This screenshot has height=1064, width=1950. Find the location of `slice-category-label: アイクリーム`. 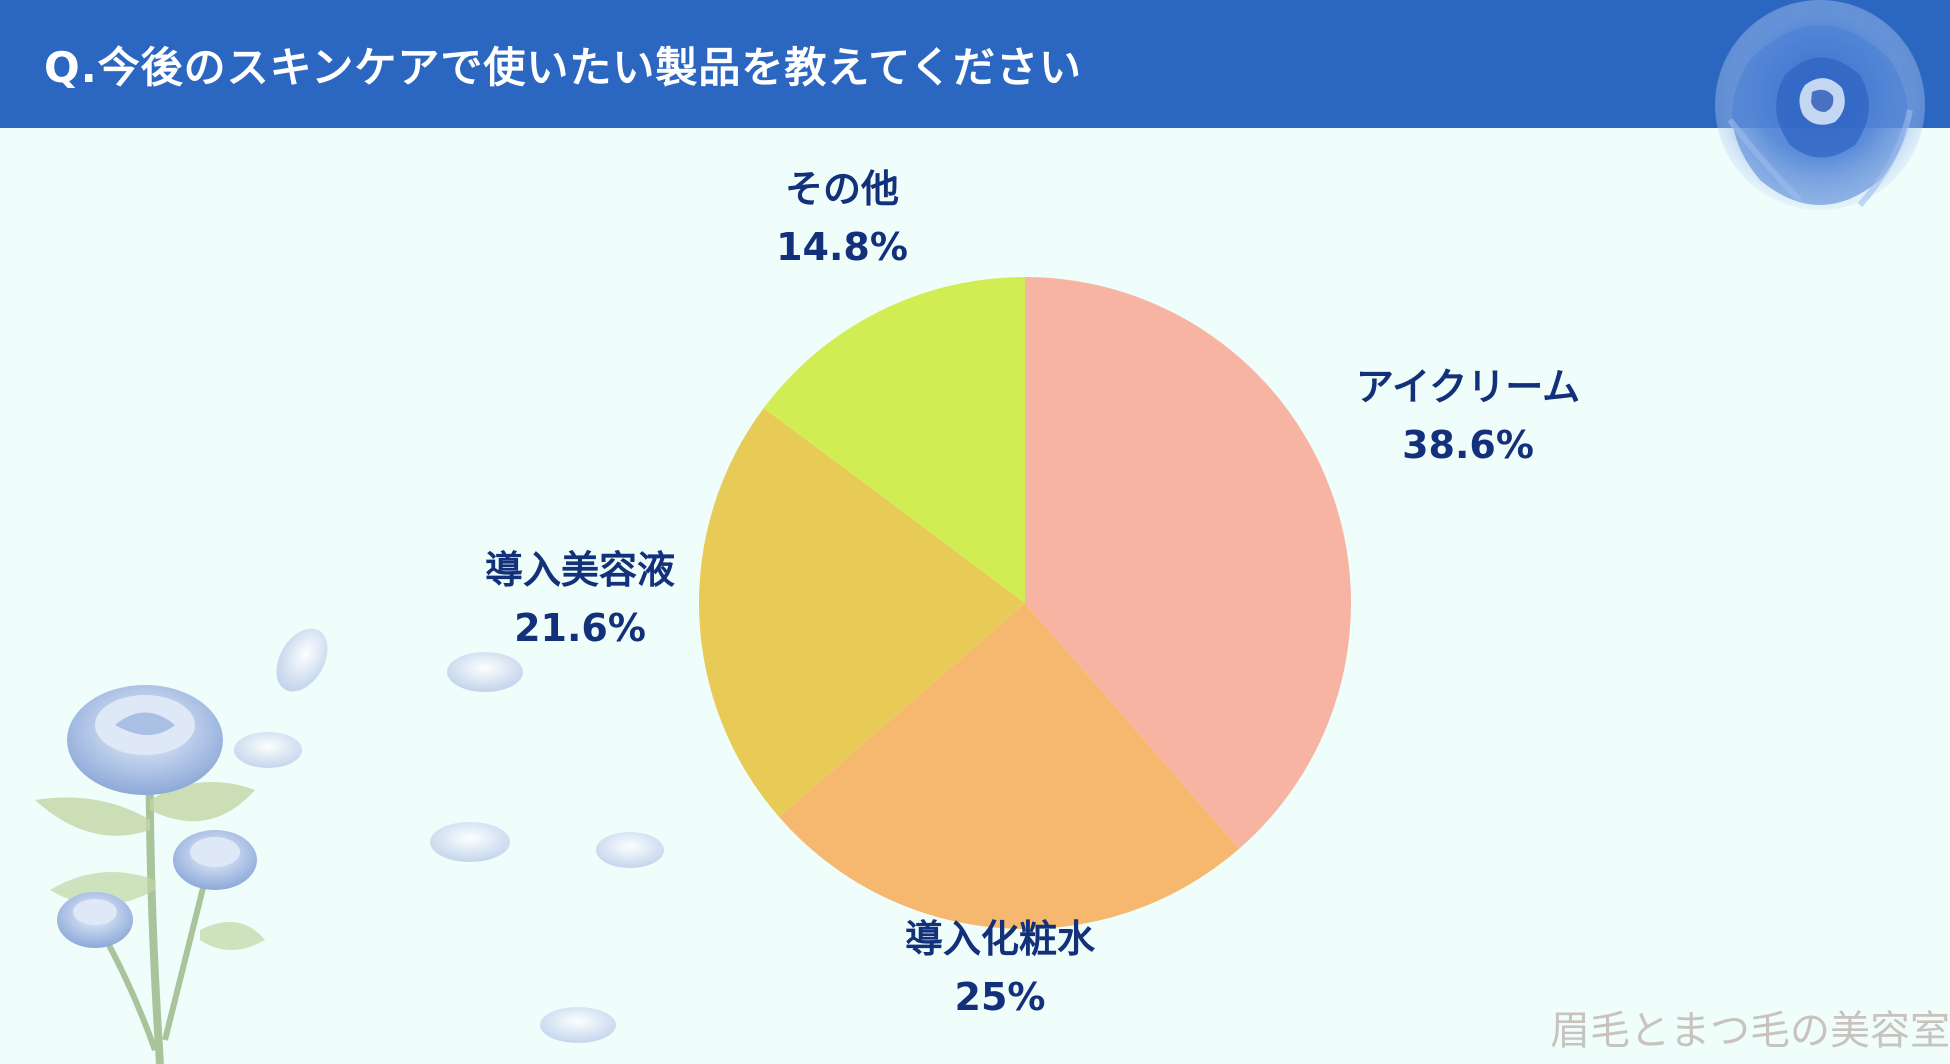

slice-category-label: アイクリーム is located at coordinates (1468, 387).